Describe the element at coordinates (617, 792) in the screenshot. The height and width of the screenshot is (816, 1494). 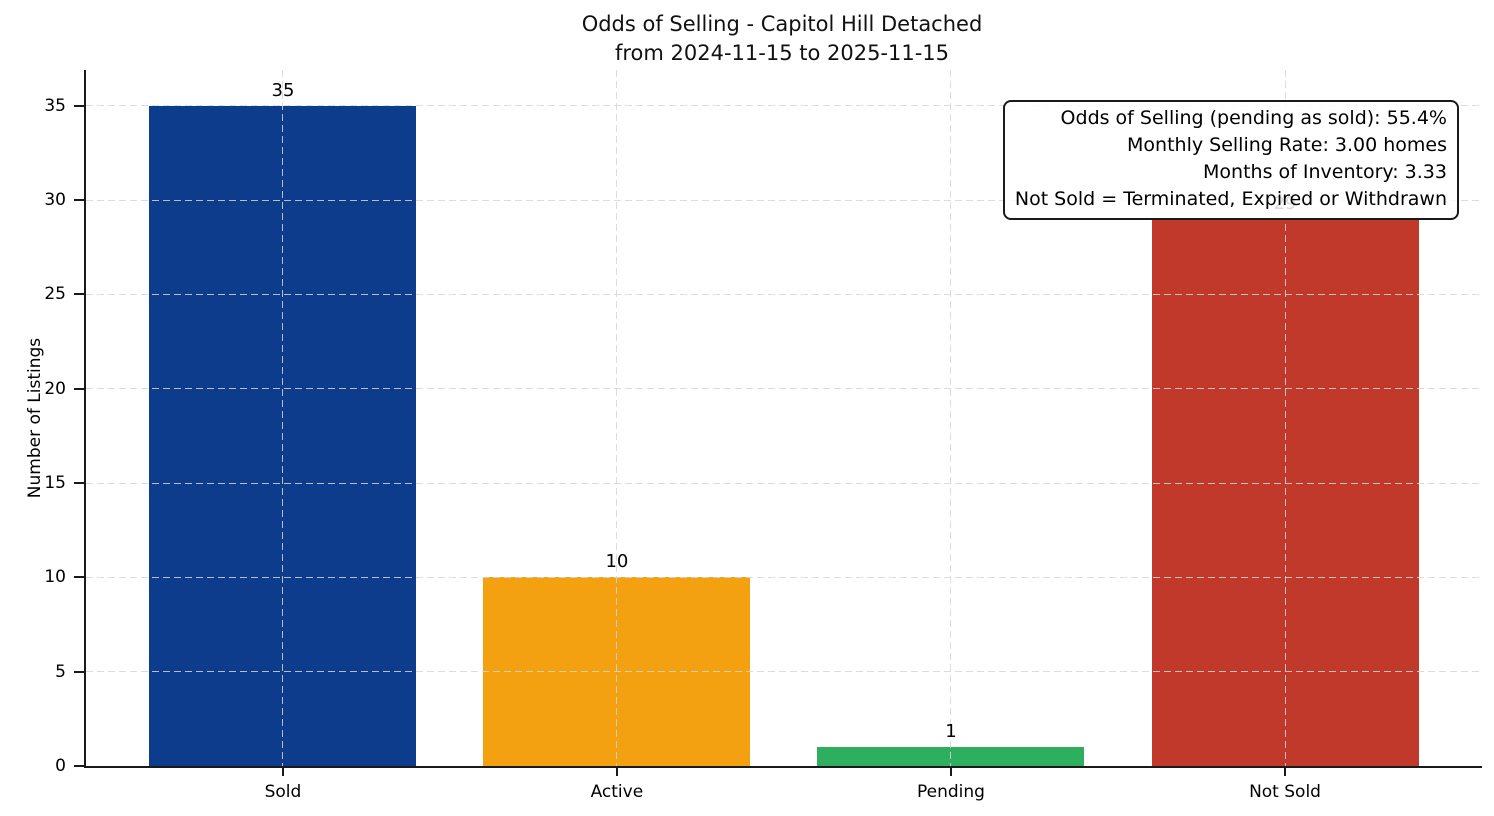
I see `x-tick-label: Active` at that location.